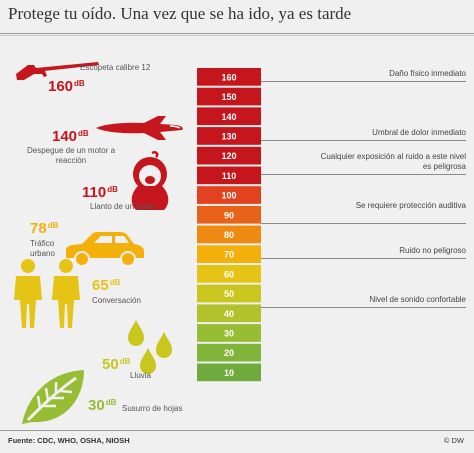 The image size is (474, 453). What do you see at coordinates (102, 405) in the screenshot?
I see `source-db-30: 30dB` at bounding box center [102, 405].